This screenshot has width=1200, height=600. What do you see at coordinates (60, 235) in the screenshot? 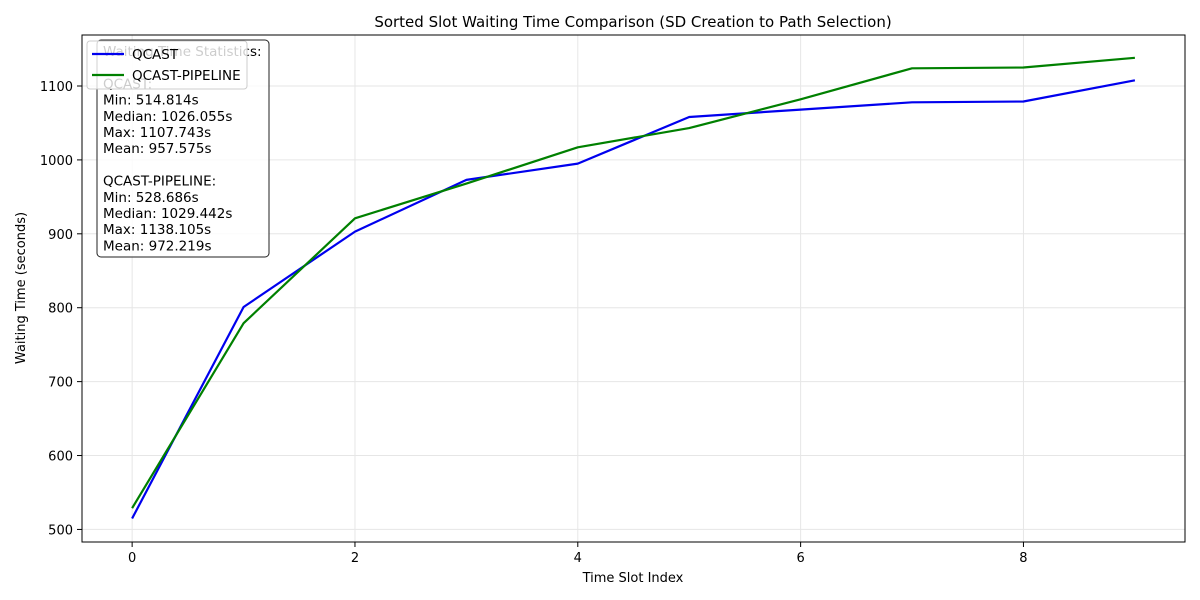
I see `y-tick-label: 900` at bounding box center [60, 235].